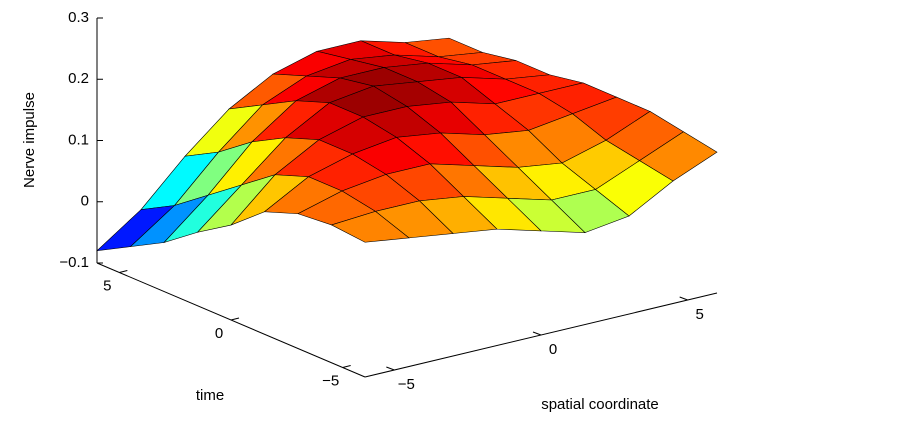 This screenshot has height=423, width=903. Describe the element at coordinates (600, 404) in the screenshot. I see `x-axis-label: spatial coordinate` at that location.